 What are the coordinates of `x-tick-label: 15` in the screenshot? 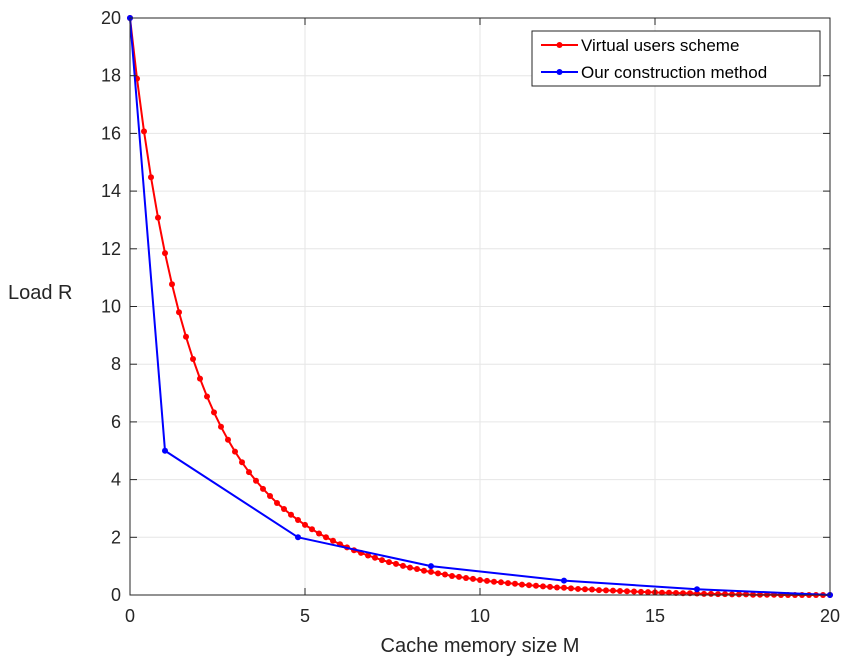 It's located at (655, 616).